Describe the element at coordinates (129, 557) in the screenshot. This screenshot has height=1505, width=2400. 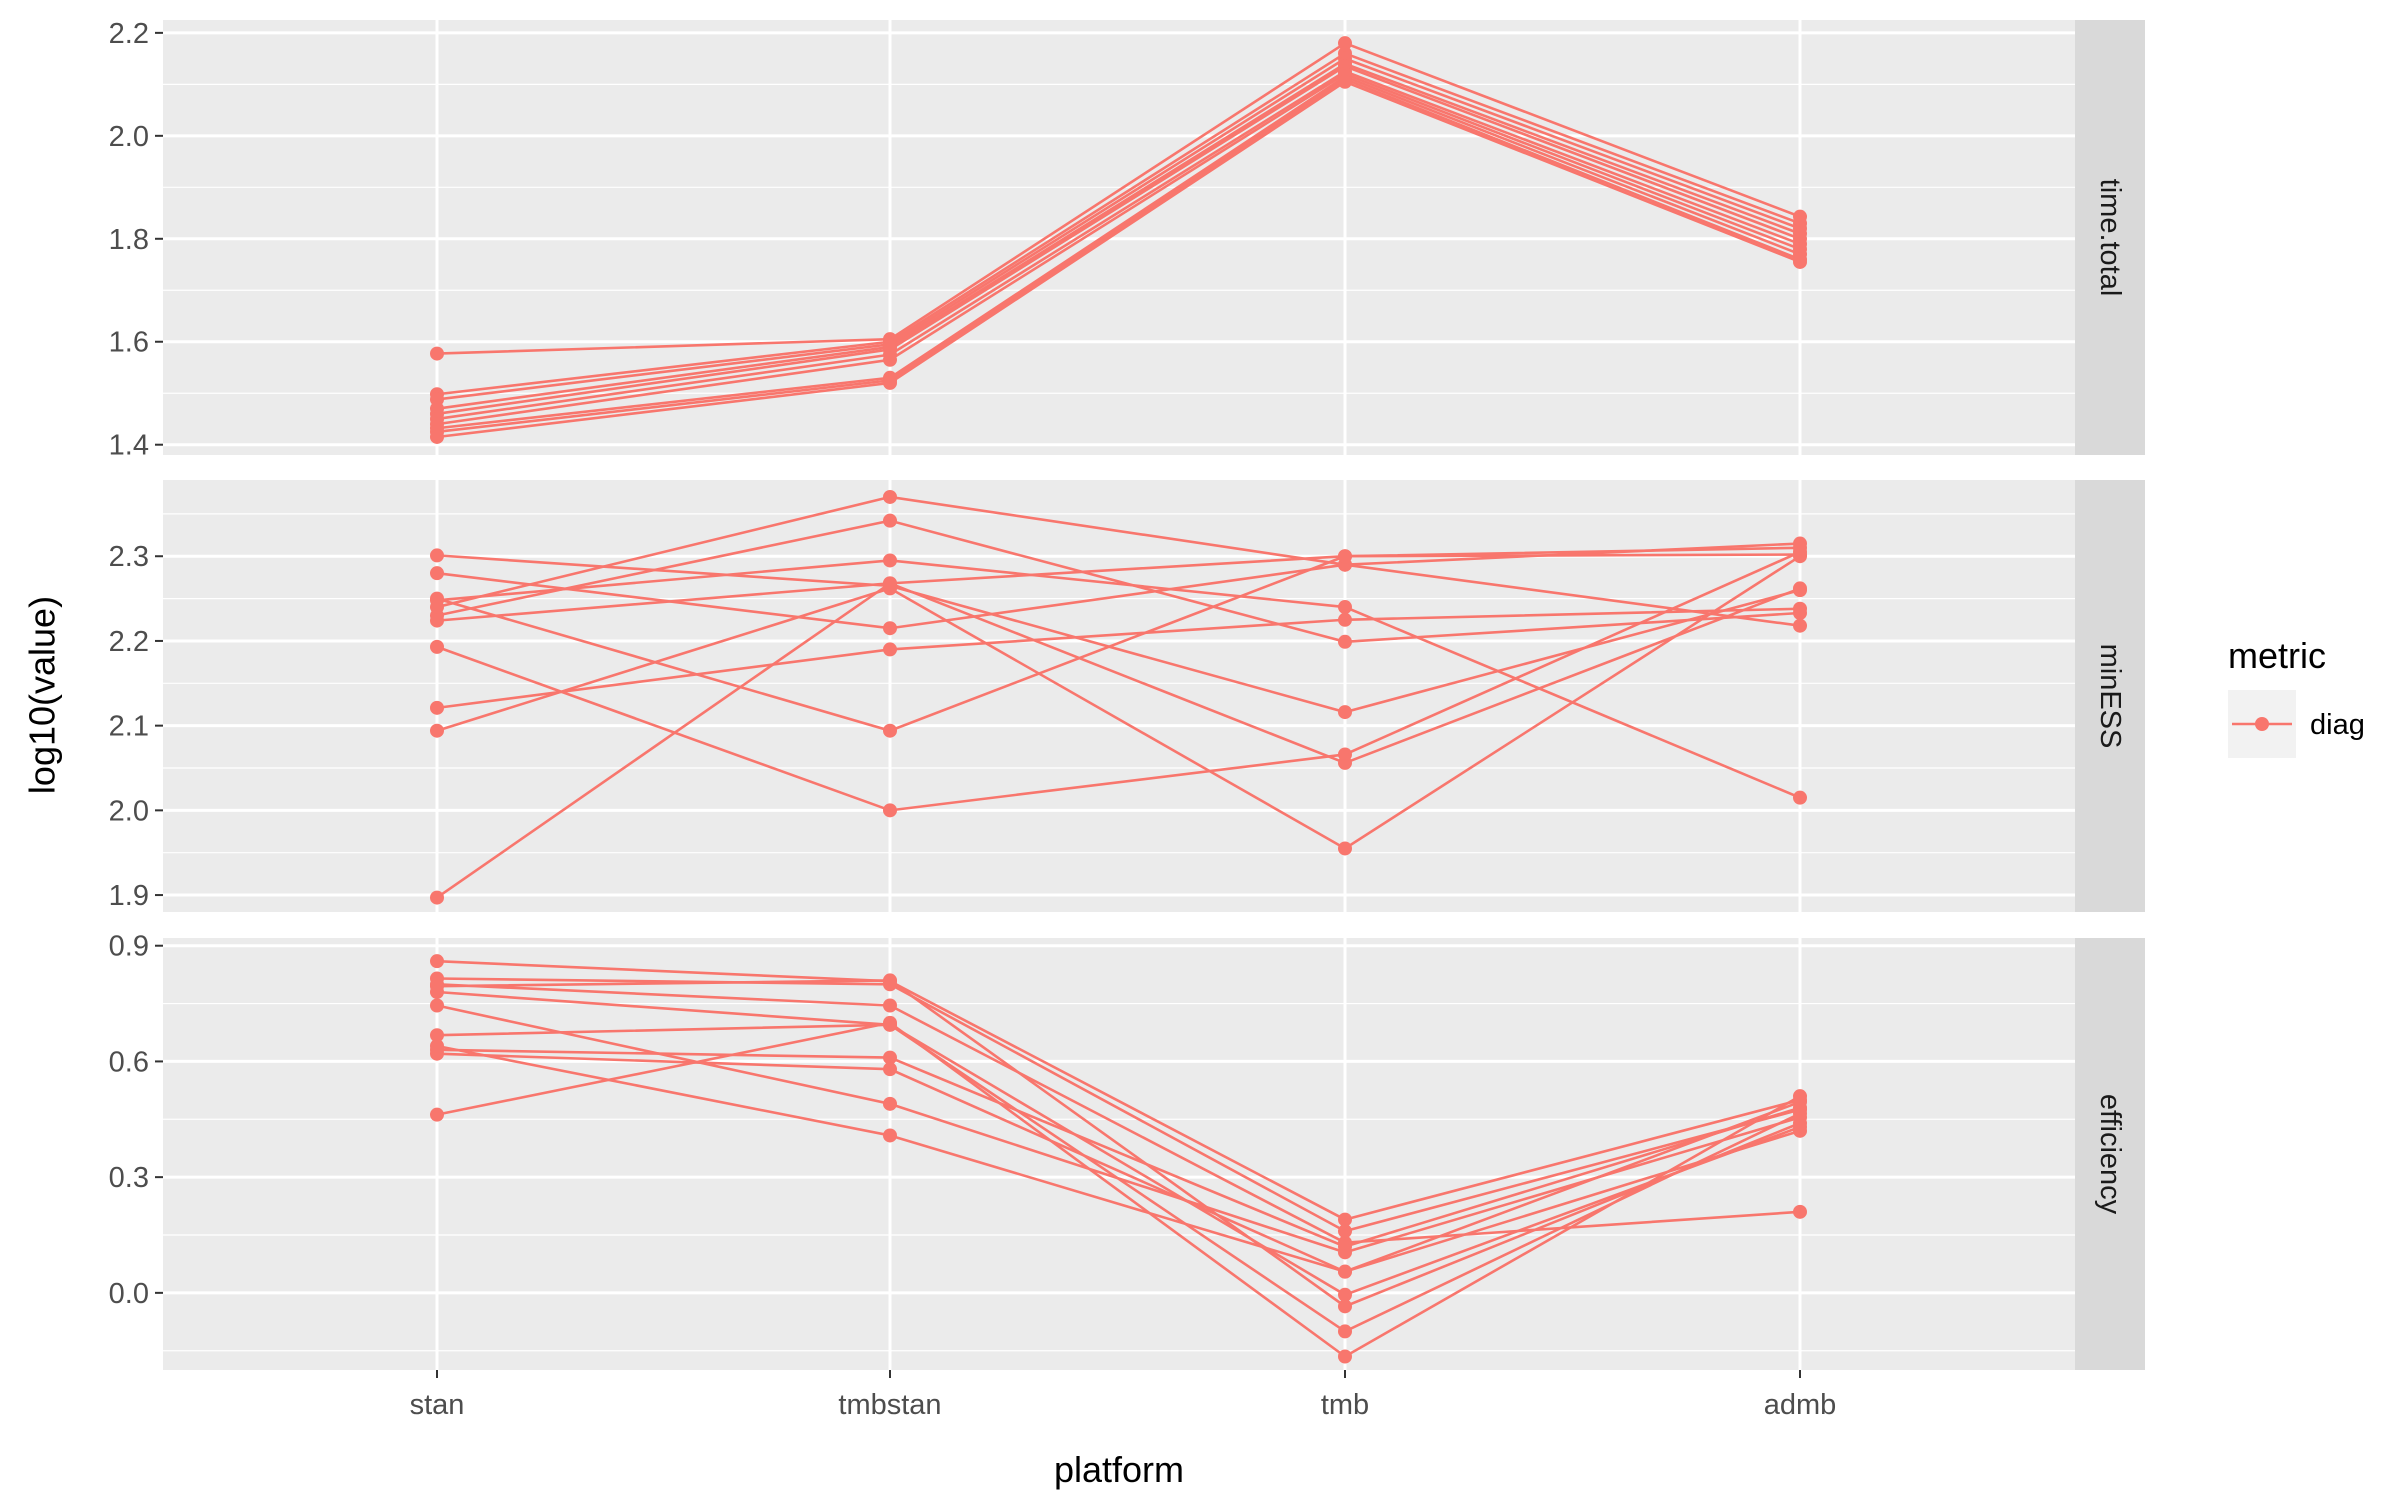
I see `y-tick-label: 2.3` at that location.